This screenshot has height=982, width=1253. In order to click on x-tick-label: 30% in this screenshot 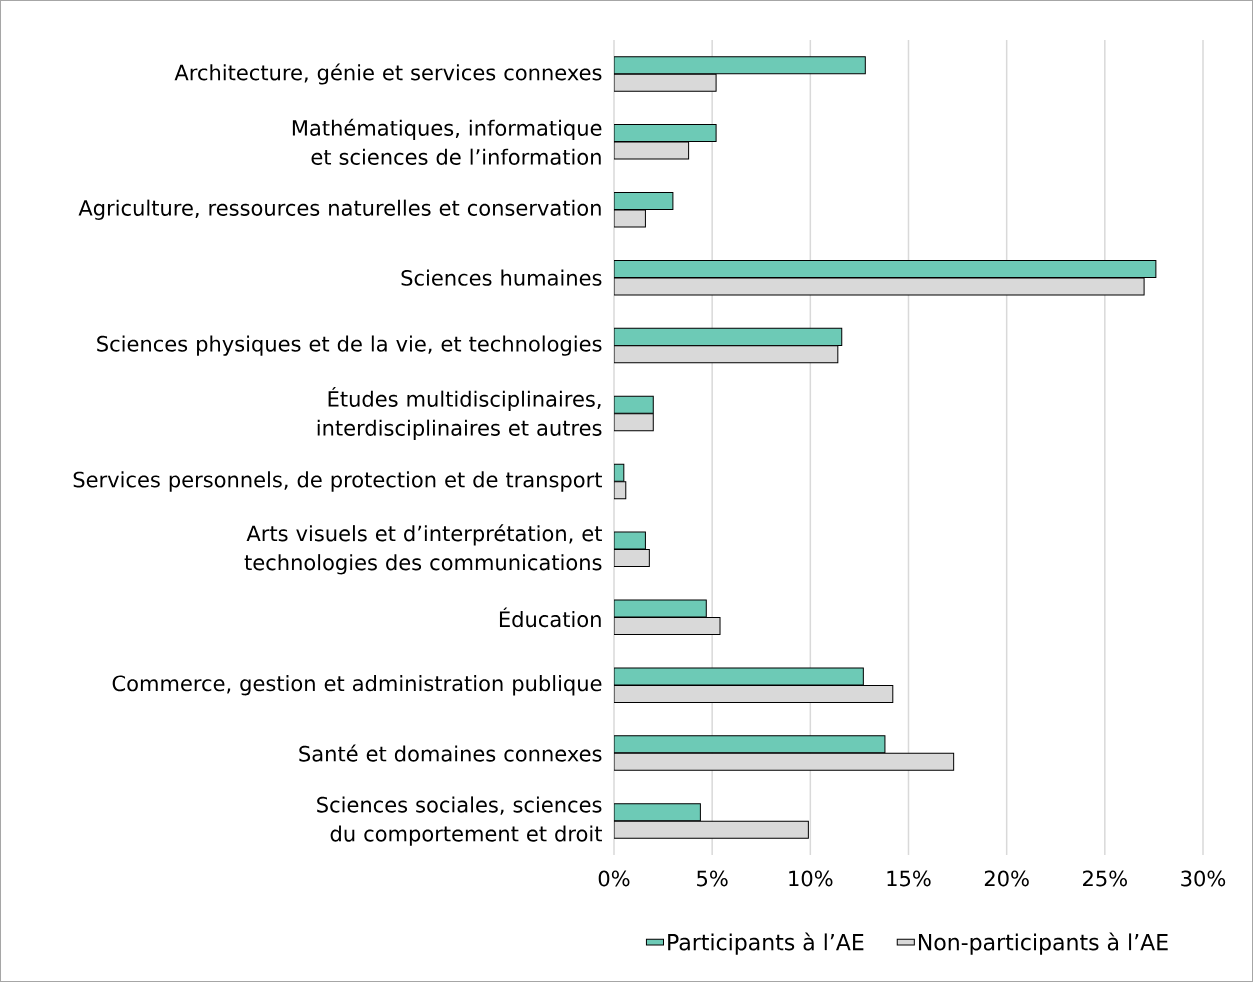, I will do `click(1203, 878)`.